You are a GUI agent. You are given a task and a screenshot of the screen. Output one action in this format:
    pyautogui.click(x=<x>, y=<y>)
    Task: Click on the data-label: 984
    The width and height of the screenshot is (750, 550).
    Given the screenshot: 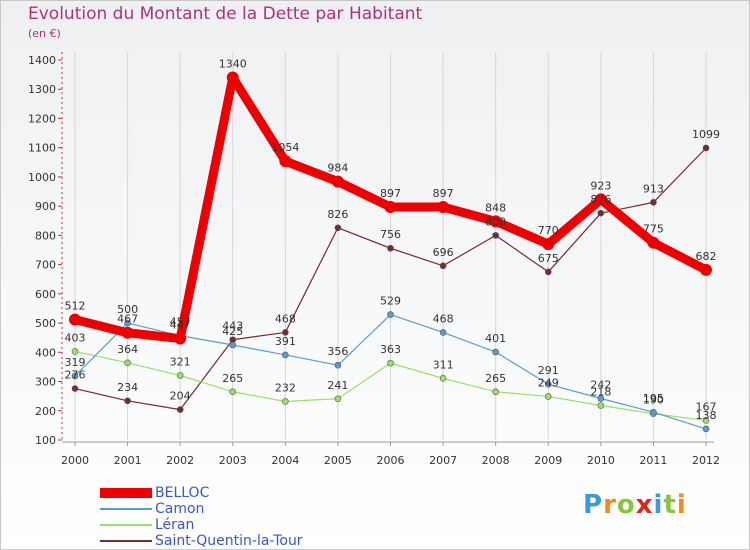 What is the action you would take?
    pyautogui.click(x=337, y=168)
    